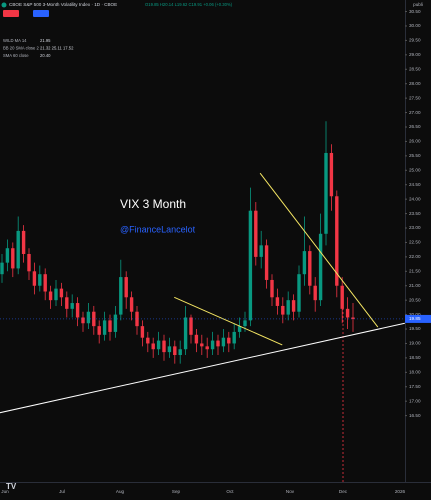 This screenshot has width=431, height=500. I want to click on y-tick-label: 22.50, so click(415, 242).